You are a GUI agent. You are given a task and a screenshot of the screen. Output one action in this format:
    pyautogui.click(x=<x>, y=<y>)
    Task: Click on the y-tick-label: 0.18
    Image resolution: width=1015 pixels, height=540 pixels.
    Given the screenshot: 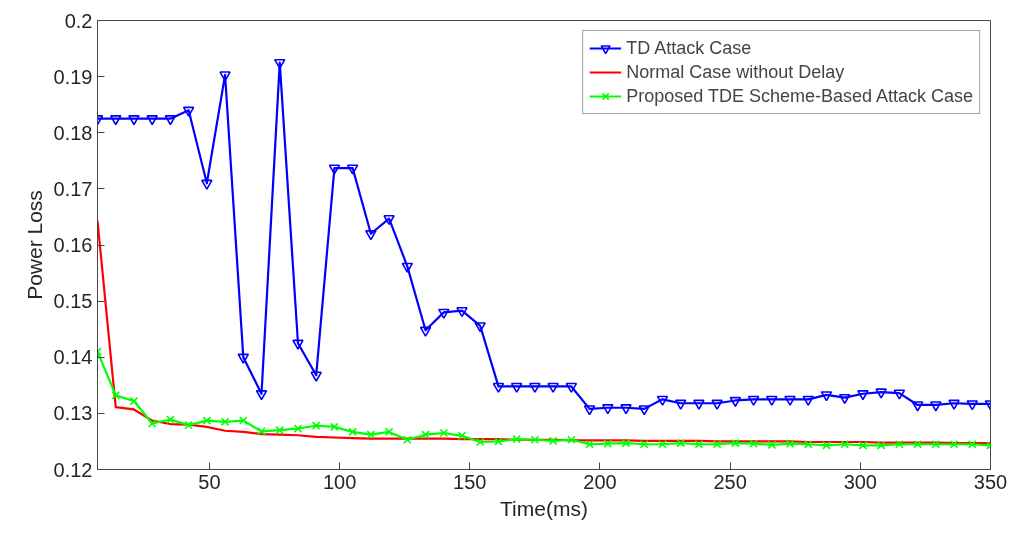 What is the action you would take?
    pyautogui.click(x=73, y=132)
    